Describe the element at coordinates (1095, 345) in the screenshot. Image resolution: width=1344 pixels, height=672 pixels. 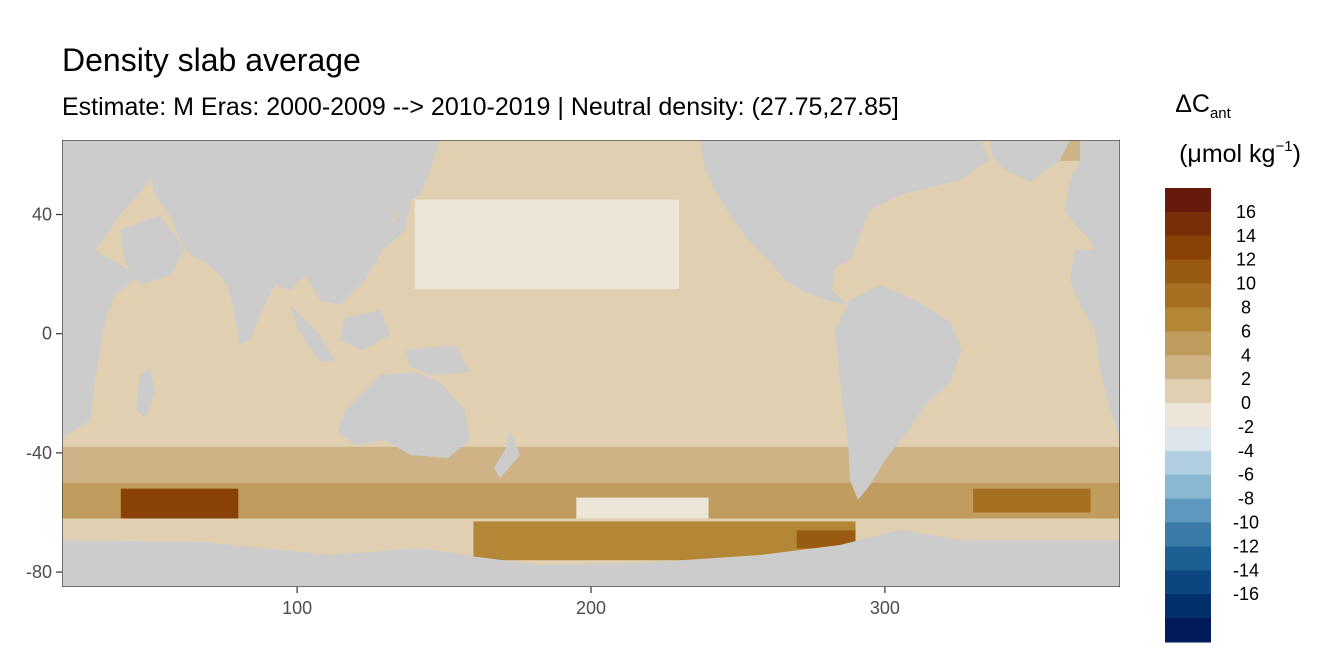
I see `africa-east-land` at that location.